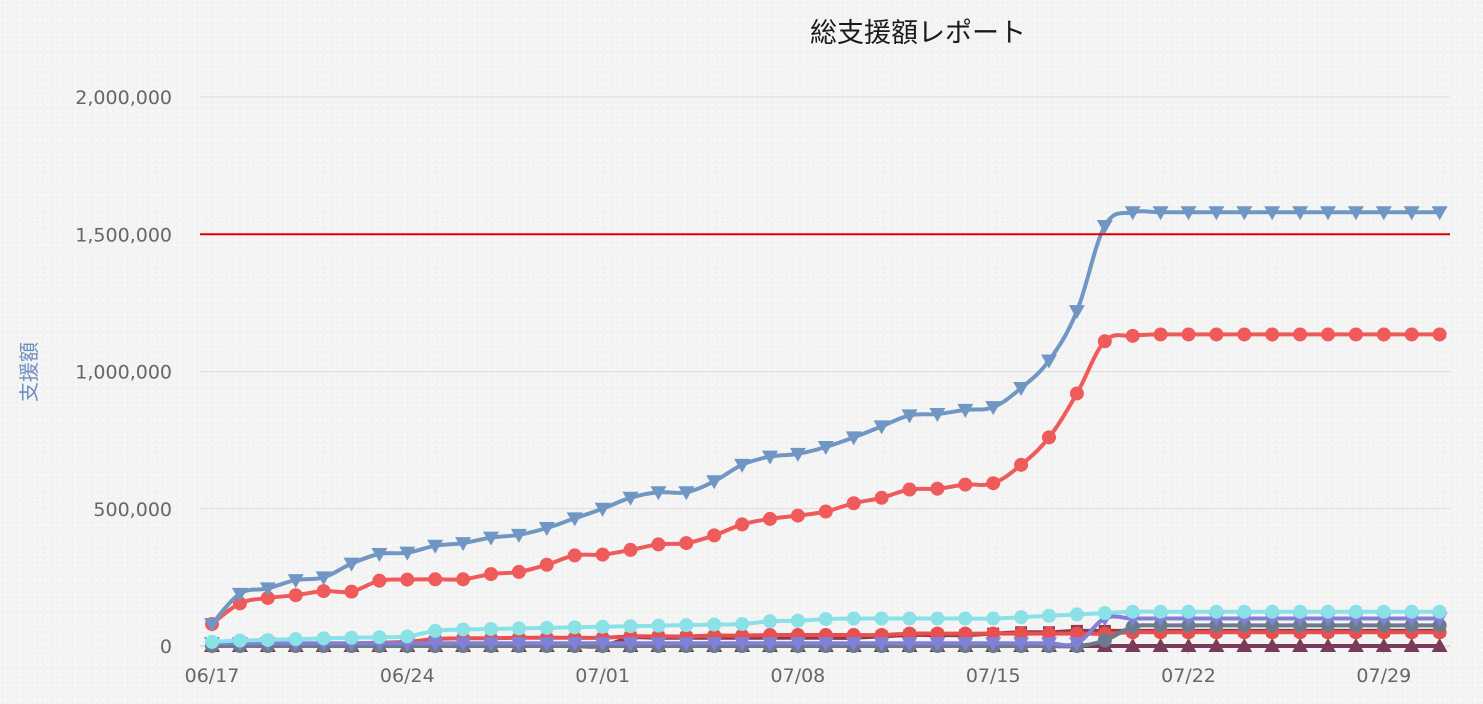 The height and width of the screenshot is (704, 1483). What do you see at coordinates (798, 676) in the screenshot?
I see `x-tick-label: 07/08` at bounding box center [798, 676].